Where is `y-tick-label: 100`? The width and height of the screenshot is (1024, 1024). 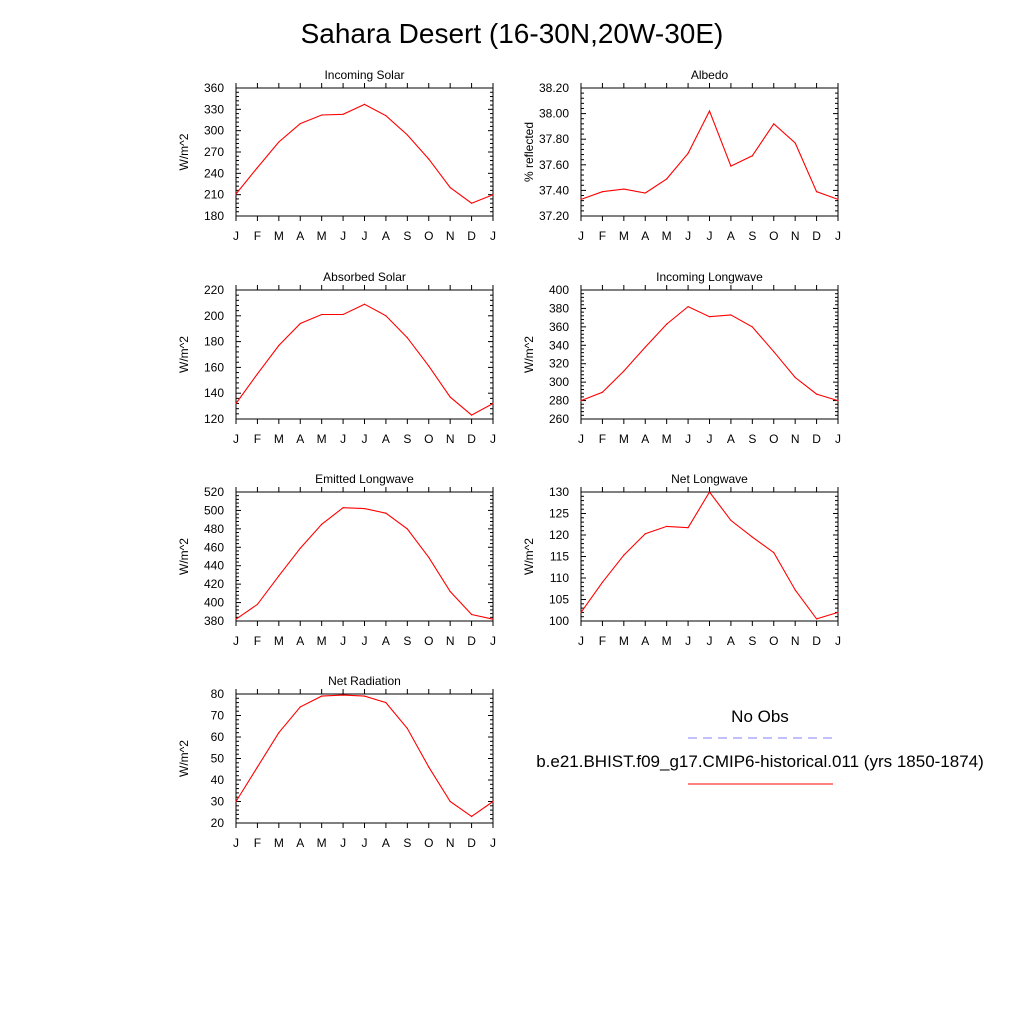 y-tick-label: 100 is located at coordinates (559, 621).